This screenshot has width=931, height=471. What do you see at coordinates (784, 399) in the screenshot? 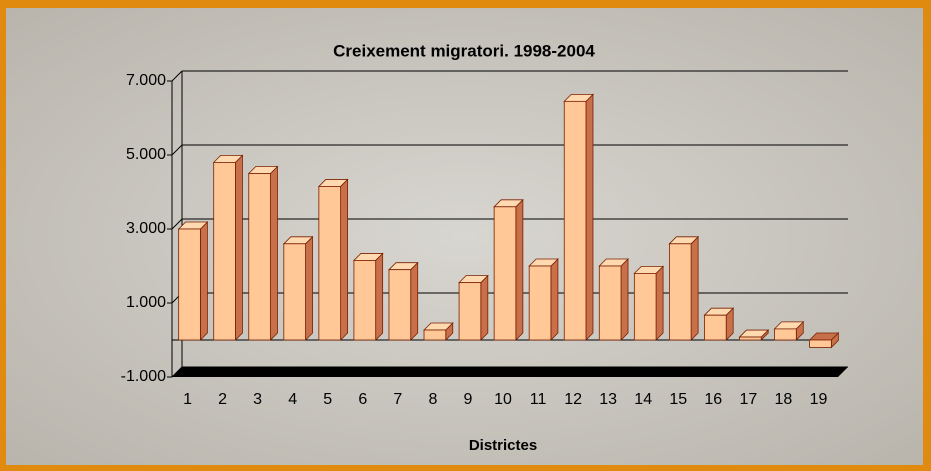
I see `x-tick-label: 18` at bounding box center [784, 399].